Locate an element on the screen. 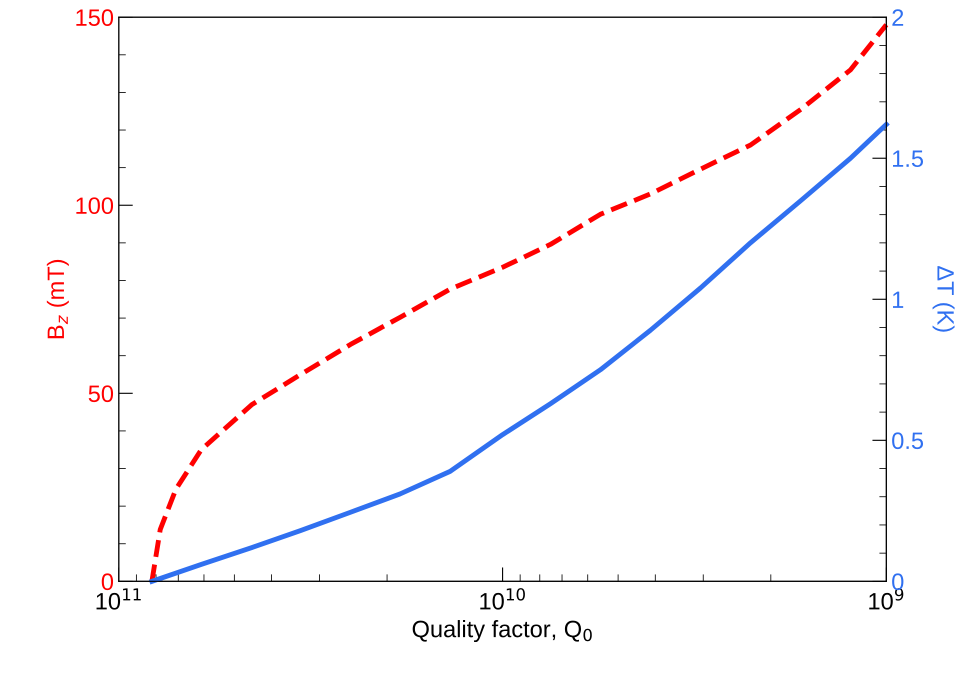 Image resolution: width=974 pixels, height=688 pixels. y-tick-label: 100 is located at coordinates (95, 205).